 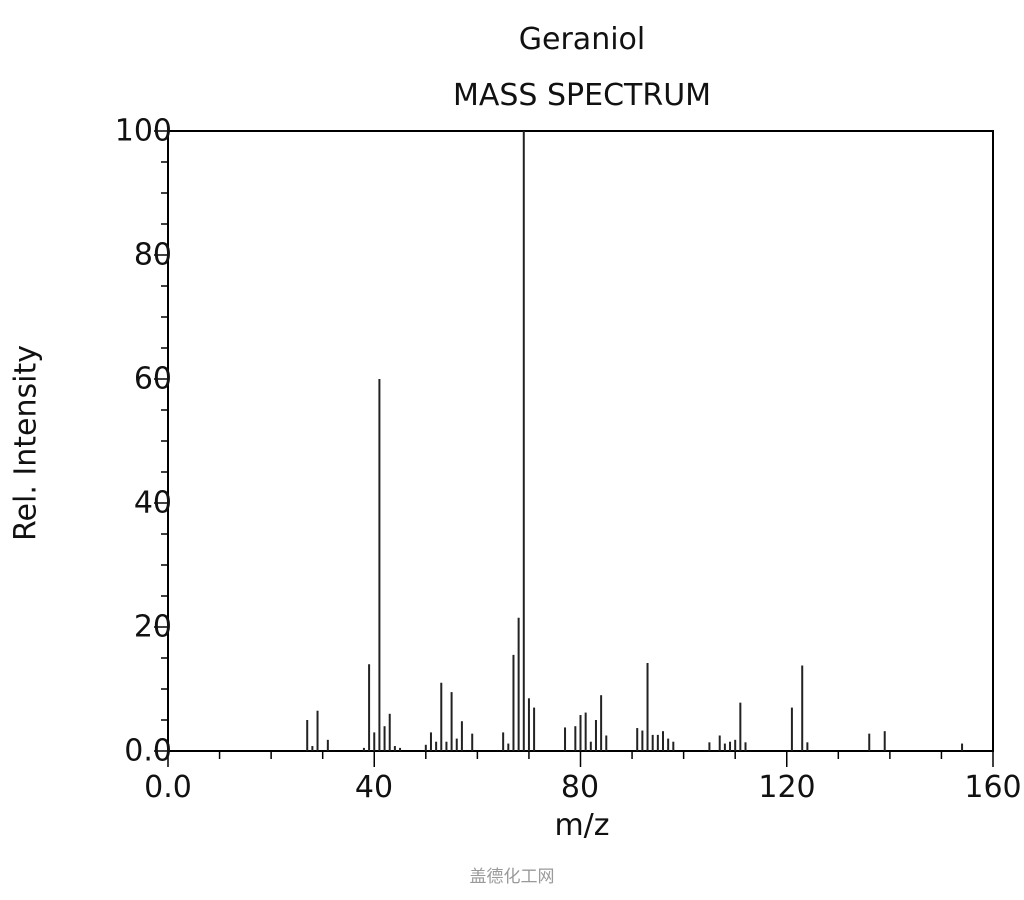 I want to click on y-axis-label: Rel. Intensity, so click(x=26, y=443).